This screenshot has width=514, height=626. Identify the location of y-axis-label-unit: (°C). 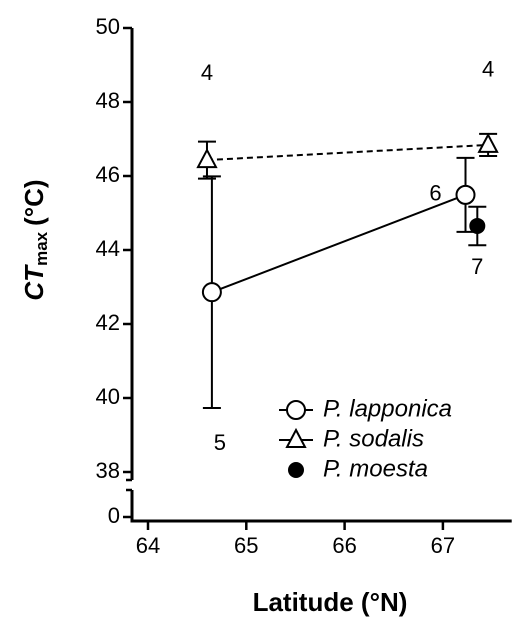
(34, 202).